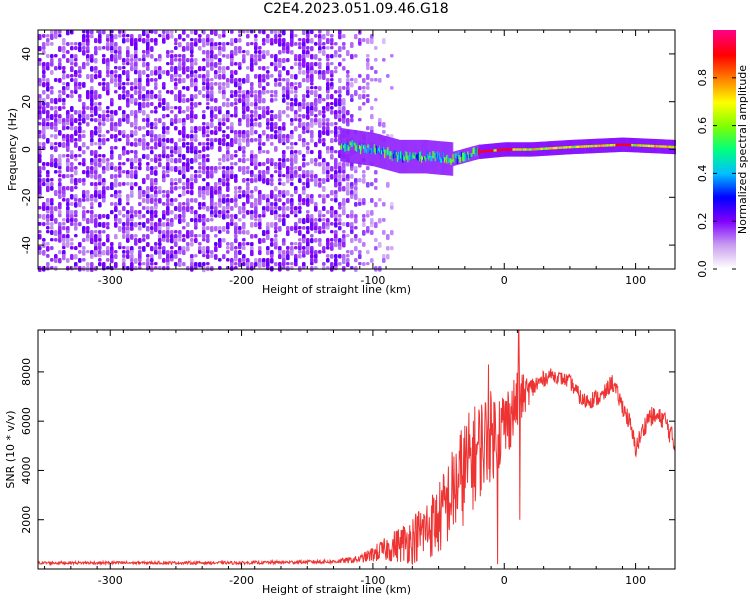  Describe the element at coordinates (724, 145) in the screenshot. I see `colorbar-swatch` at that location.